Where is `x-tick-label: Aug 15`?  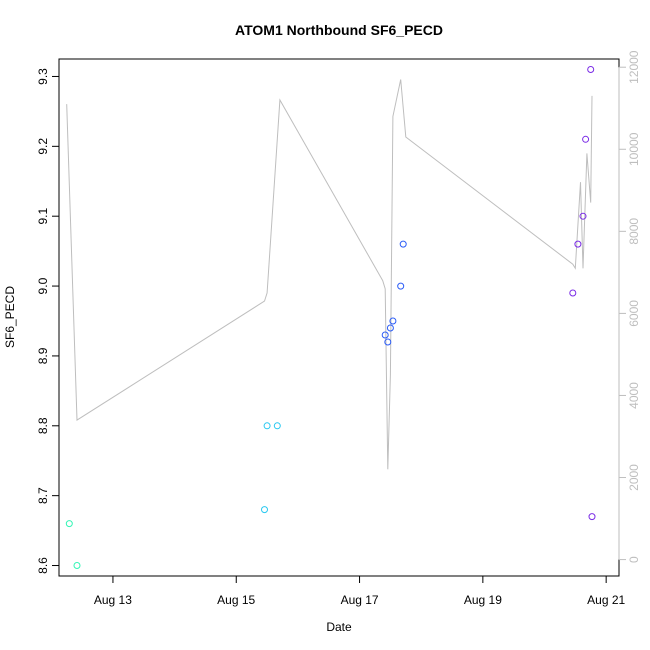
x-tick-label: Aug 15 is located at coordinates (236, 600).